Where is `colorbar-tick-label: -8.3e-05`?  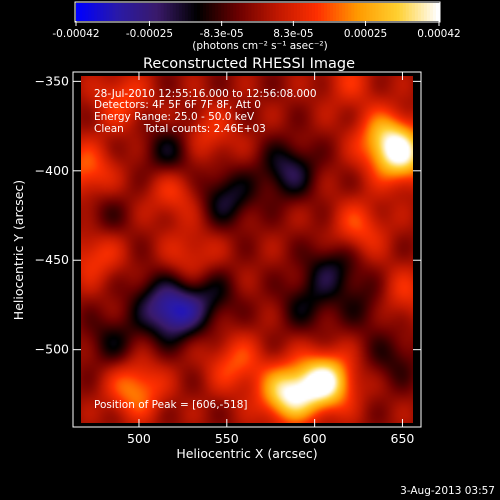 colorbar-tick-label: -8.3e-05 is located at coordinates (222, 34).